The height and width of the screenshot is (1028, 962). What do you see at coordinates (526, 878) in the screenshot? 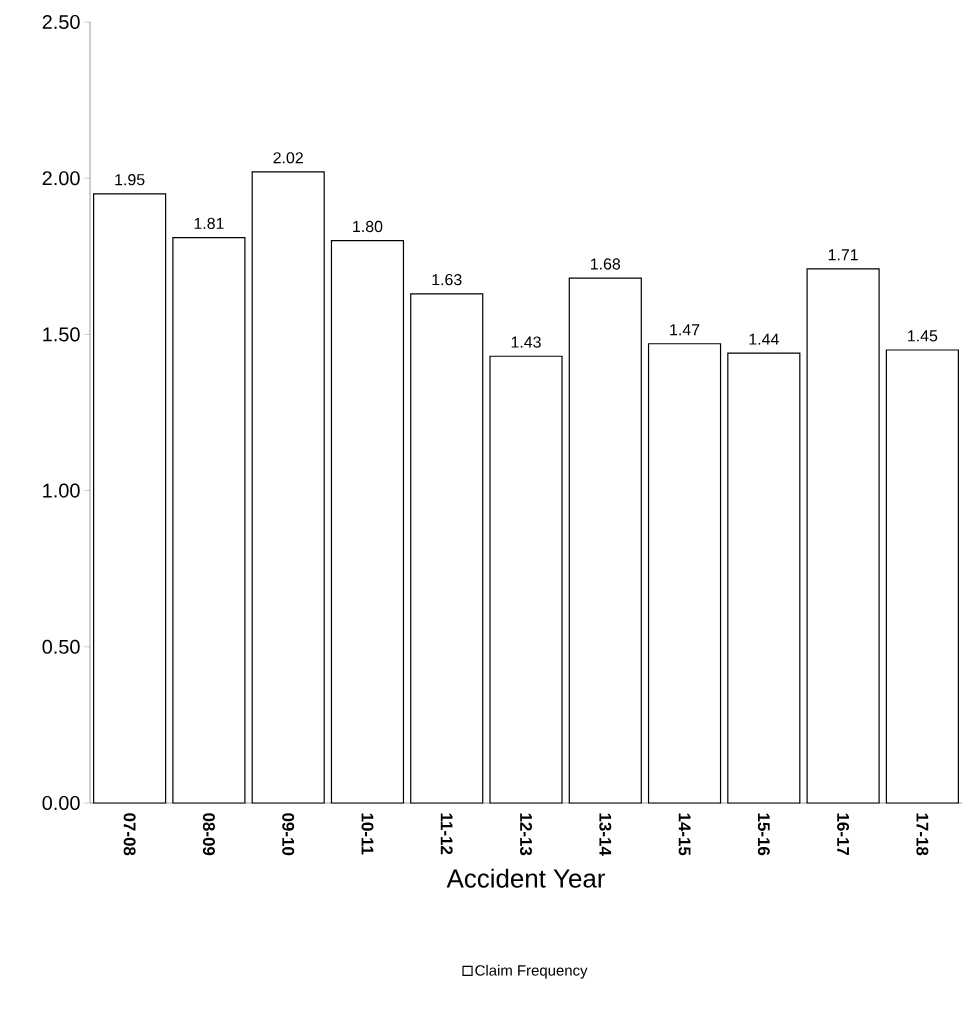
I see `x-axis-title: Accident Year` at bounding box center [526, 878].